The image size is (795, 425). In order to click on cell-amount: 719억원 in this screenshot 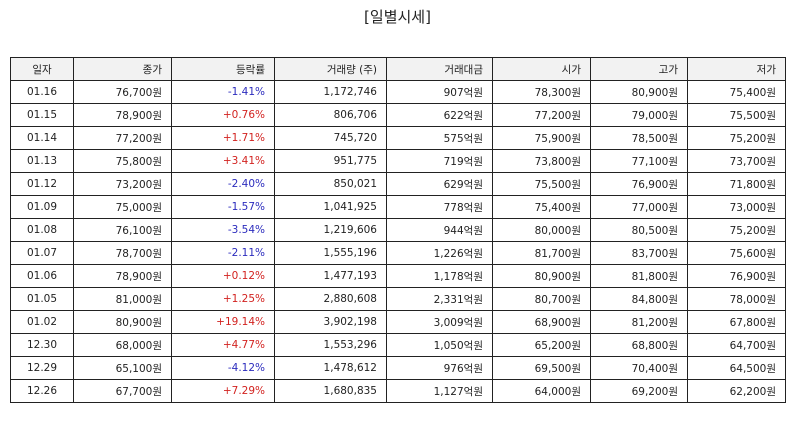, I will do `click(439, 161)`.